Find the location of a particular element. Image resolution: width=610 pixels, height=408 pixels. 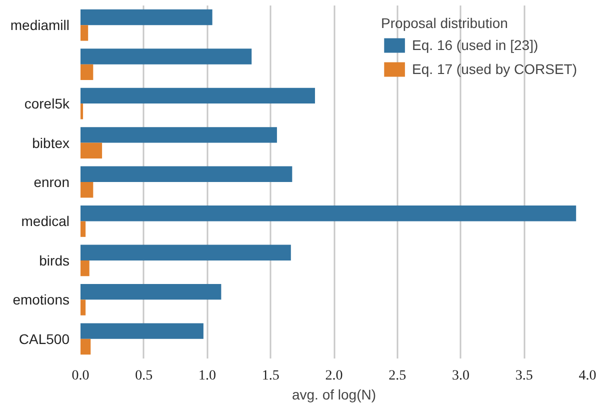

x-tick-label: 0.5 is located at coordinates (144, 376).